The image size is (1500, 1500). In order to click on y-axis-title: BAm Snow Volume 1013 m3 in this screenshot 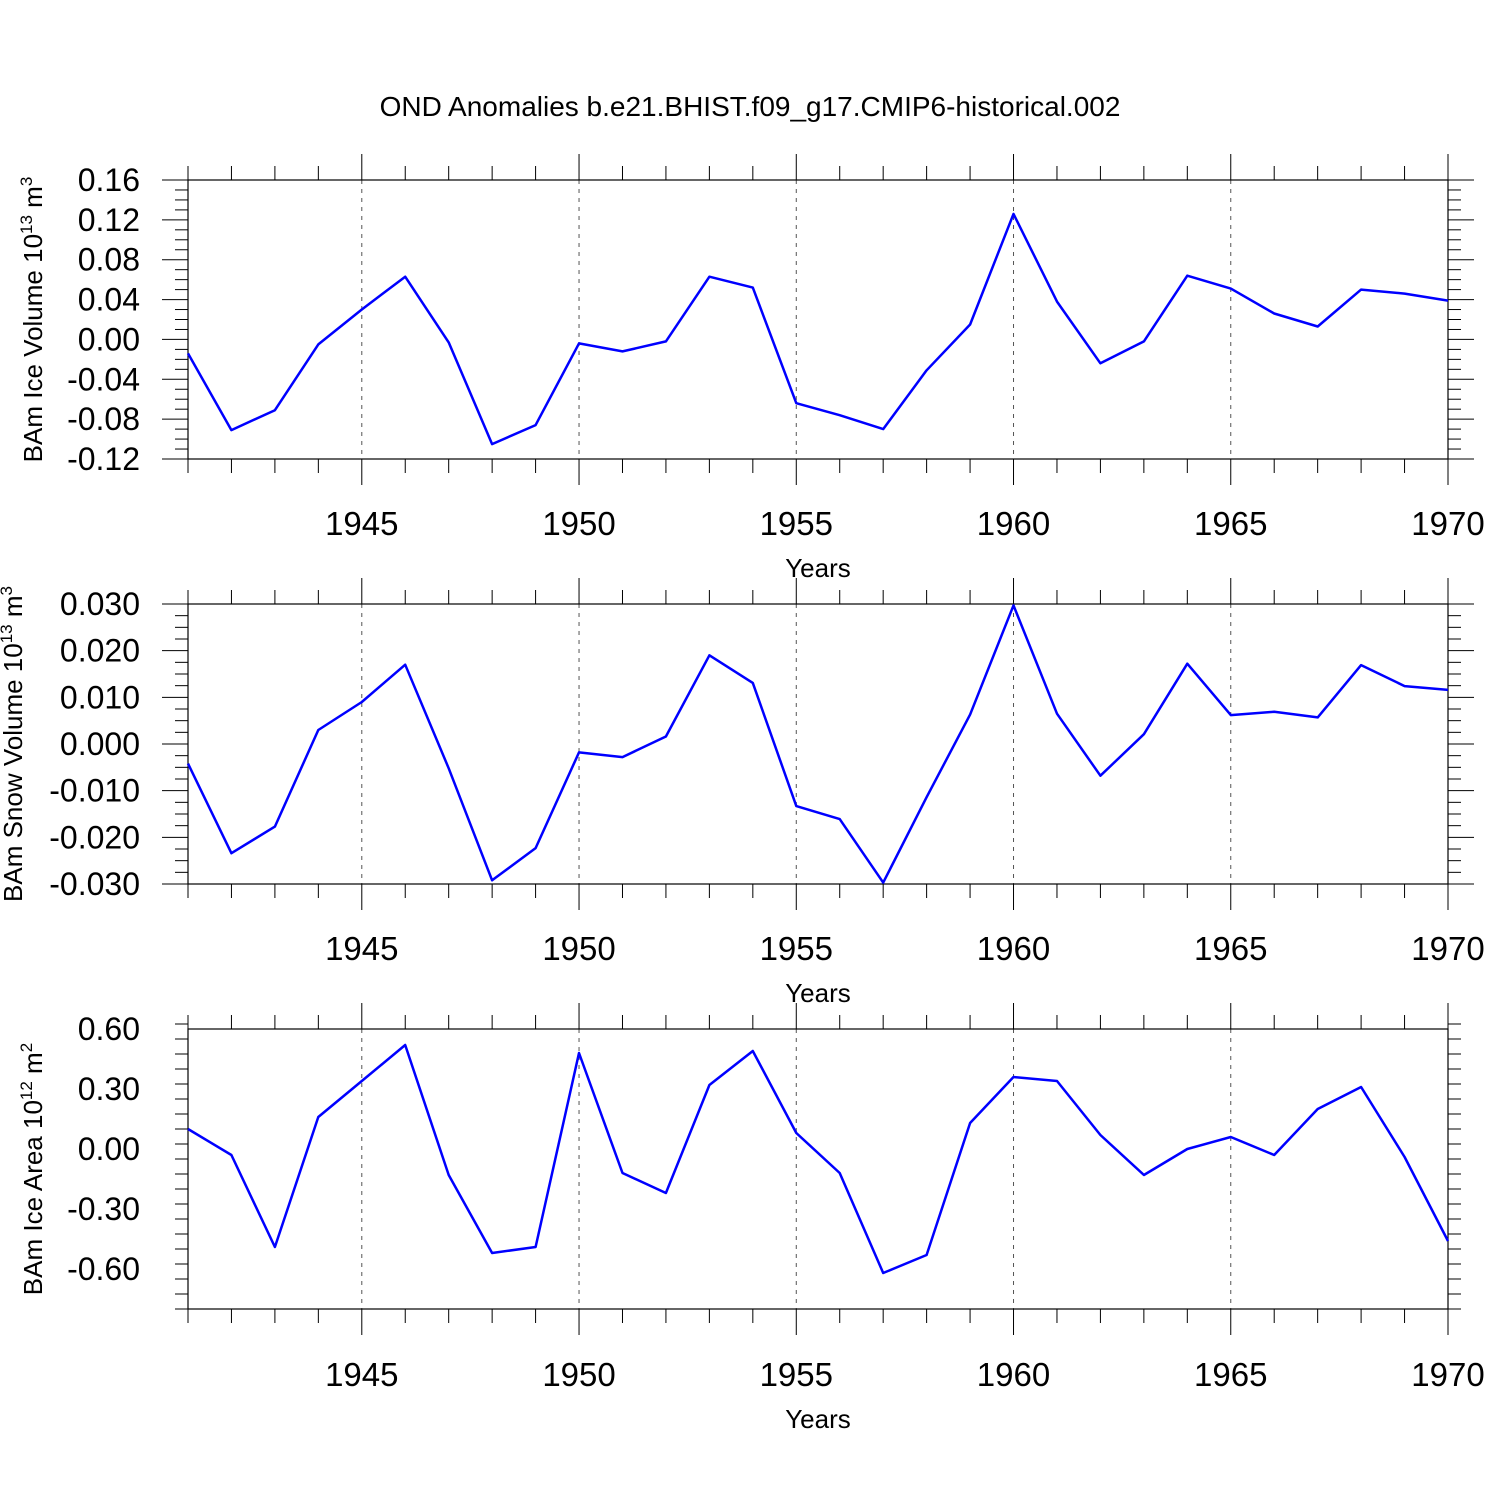, I will do `click(14, 744)`.